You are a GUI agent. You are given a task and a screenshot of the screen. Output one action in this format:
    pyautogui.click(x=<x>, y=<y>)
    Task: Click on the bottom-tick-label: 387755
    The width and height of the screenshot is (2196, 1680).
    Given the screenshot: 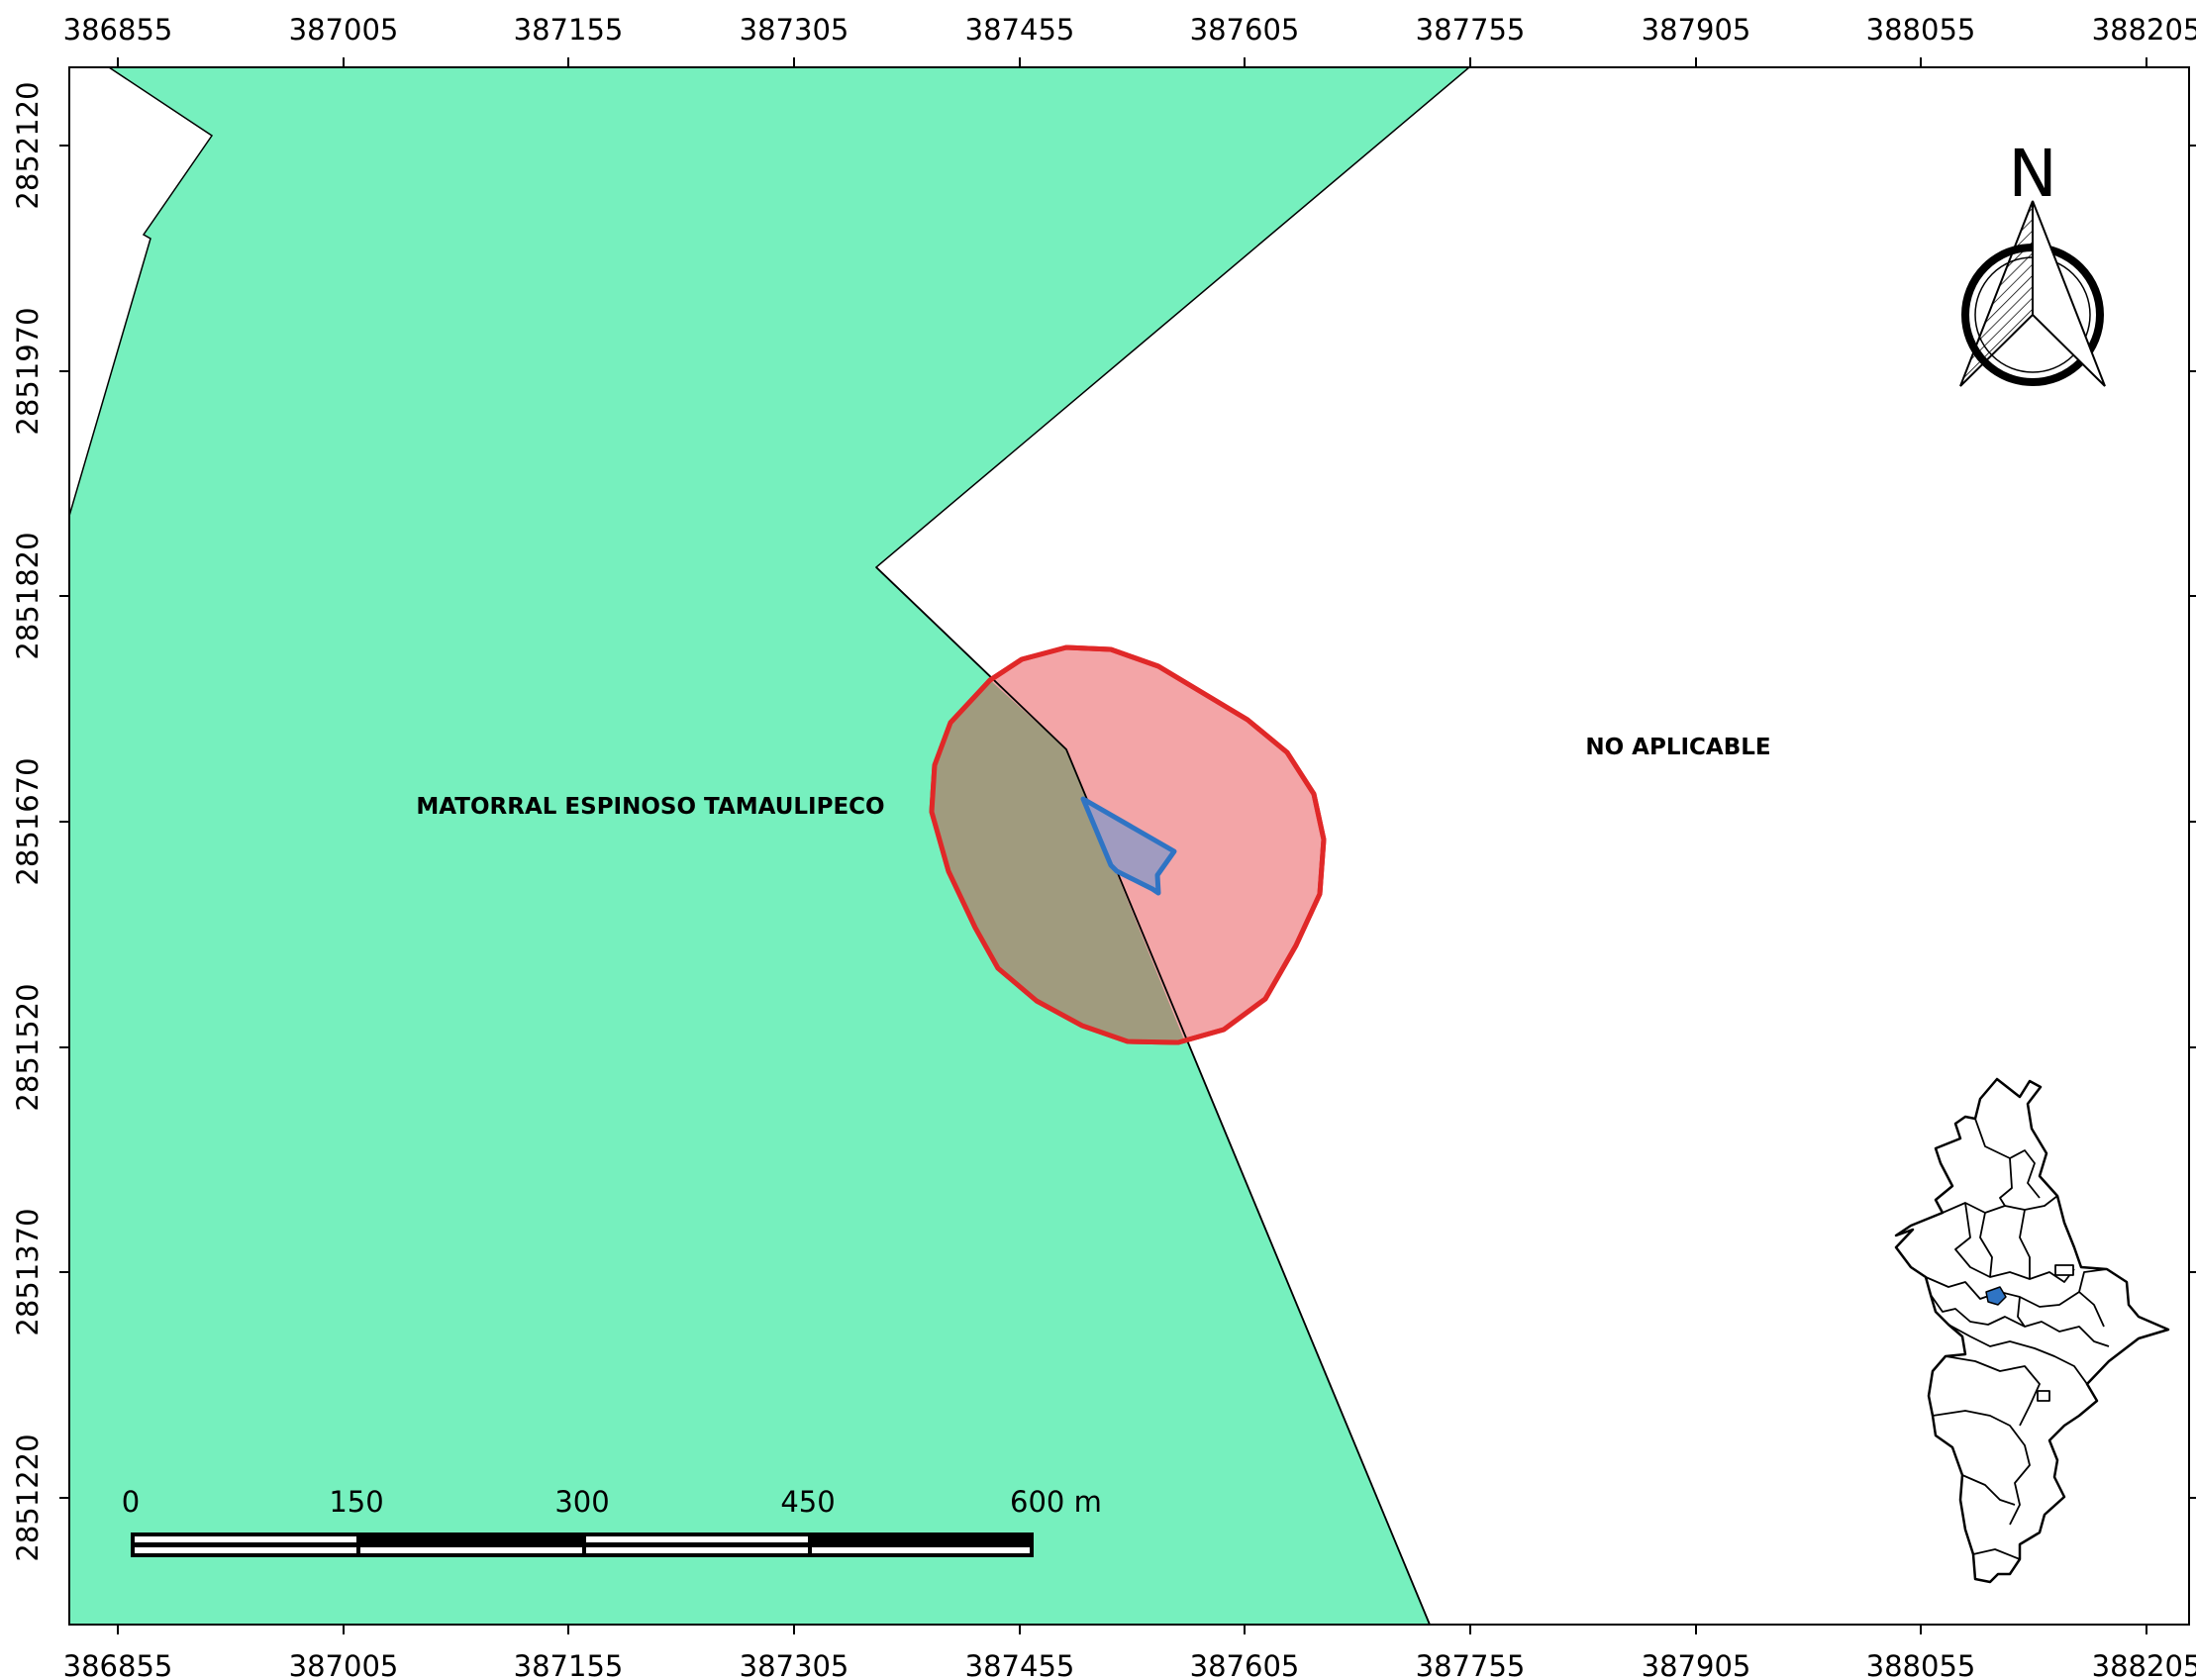 What is the action you would take?
    pyautogui.click(x=1471, y=1664)
    